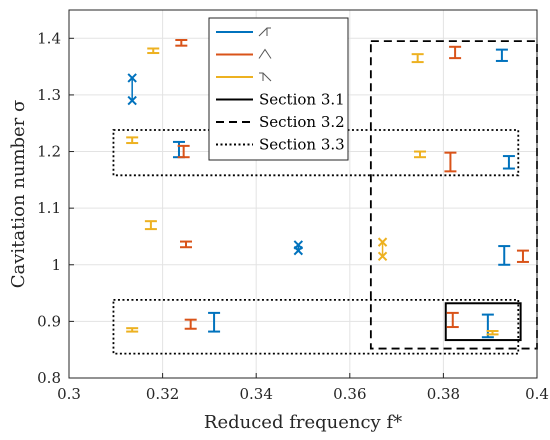 This screenshot has width=550, height=440. What do you see at coordinates (190, 324) in the screenshot?
I see `data-point-s1-p3` at bounding box center [190, 324].